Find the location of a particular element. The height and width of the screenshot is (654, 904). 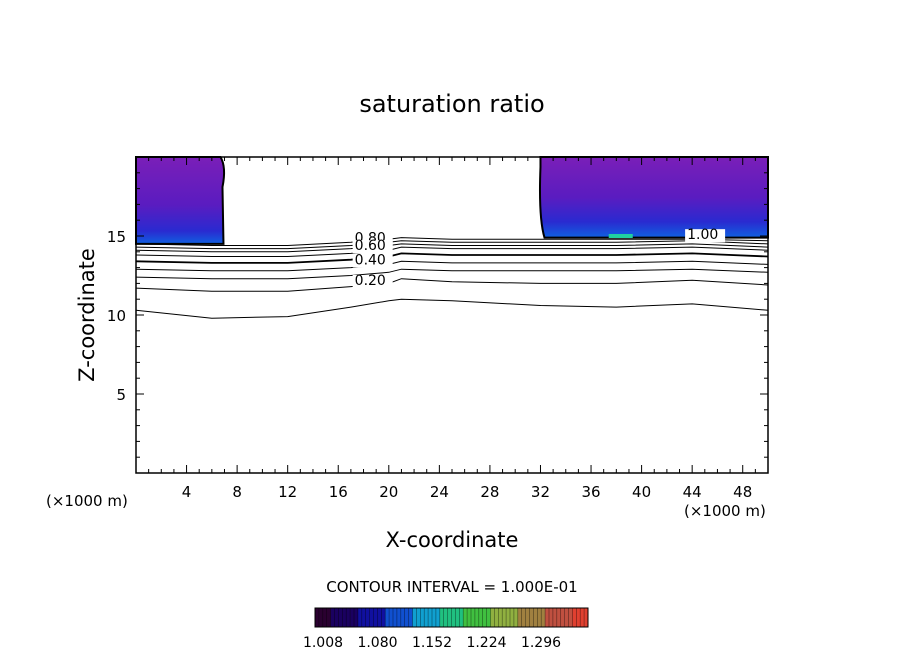

colorbar-tick-label: 1.008 is located at coordinates (323, 643).